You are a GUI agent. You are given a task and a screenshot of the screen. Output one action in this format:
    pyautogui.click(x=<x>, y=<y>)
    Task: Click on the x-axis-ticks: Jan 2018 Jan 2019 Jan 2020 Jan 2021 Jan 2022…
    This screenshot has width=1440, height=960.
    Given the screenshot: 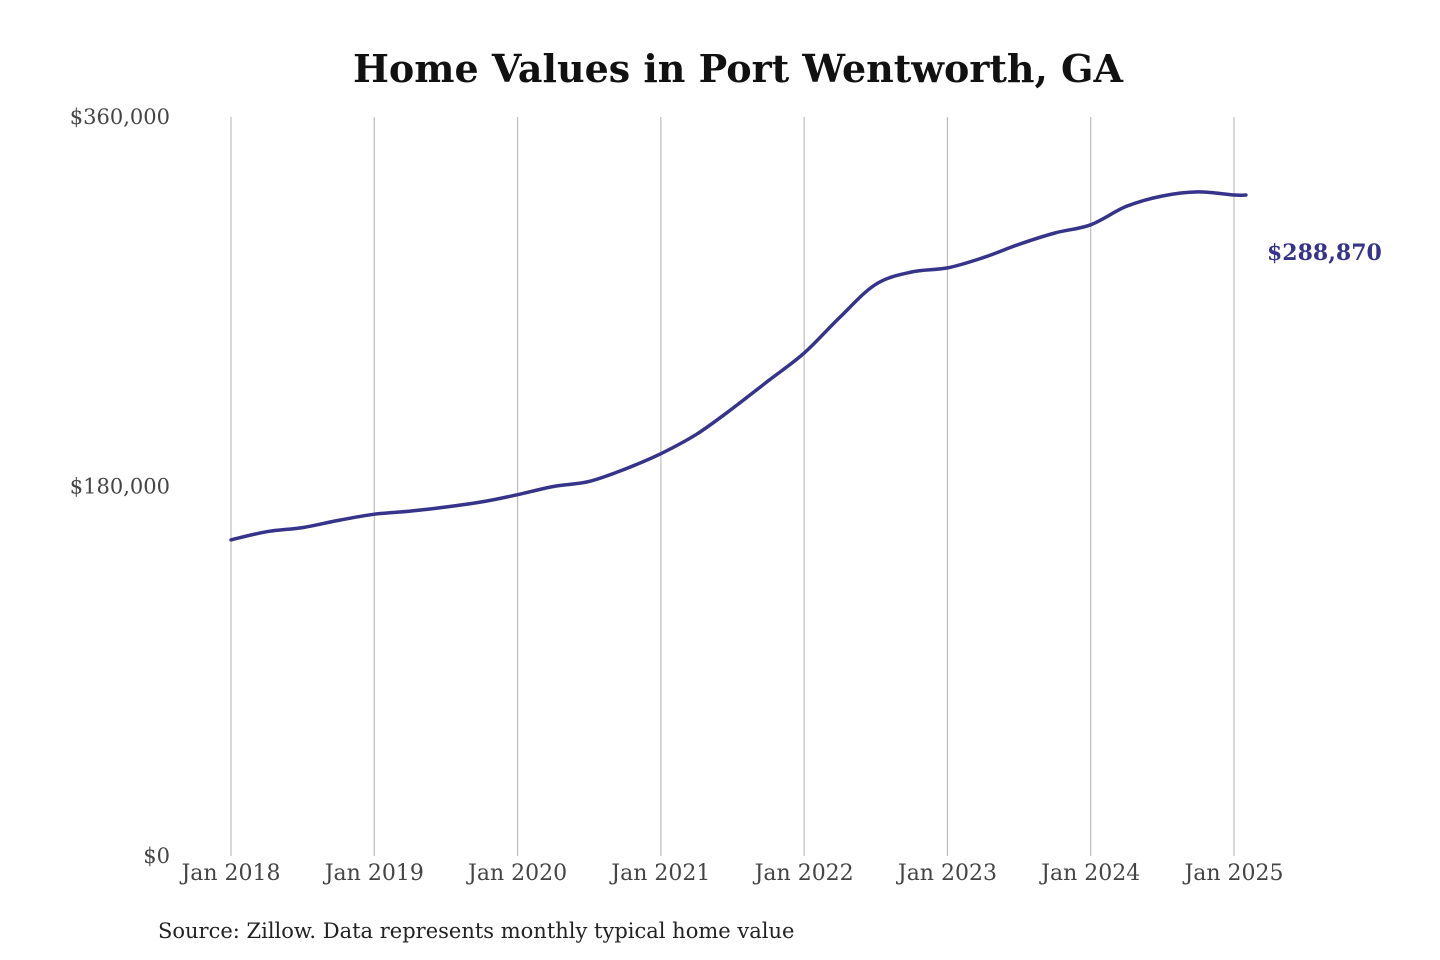 What is the action you would take?
    pyautogui.click(x=731, y=873)
    